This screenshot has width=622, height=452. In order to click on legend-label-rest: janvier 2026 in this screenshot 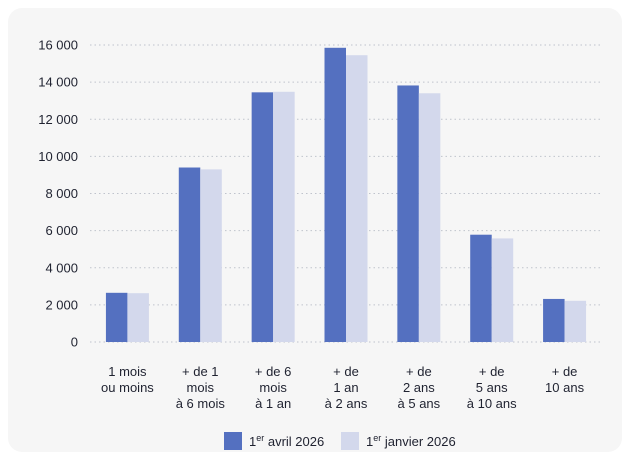, I will do `click(418, 441)`.